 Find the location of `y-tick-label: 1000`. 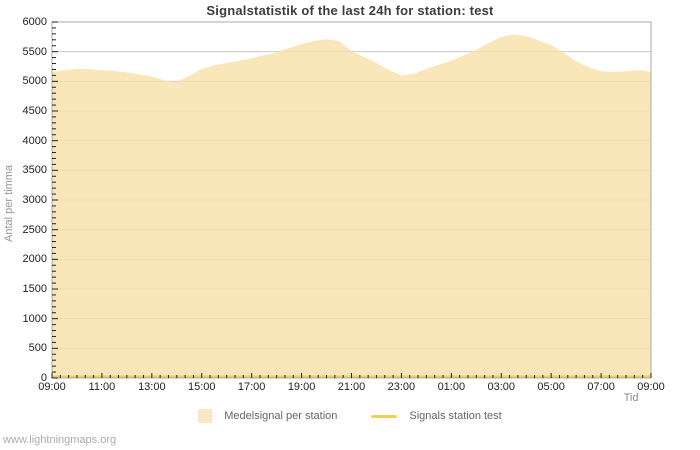

y-tick-label: 1000 is located at coordinates (34, 318).